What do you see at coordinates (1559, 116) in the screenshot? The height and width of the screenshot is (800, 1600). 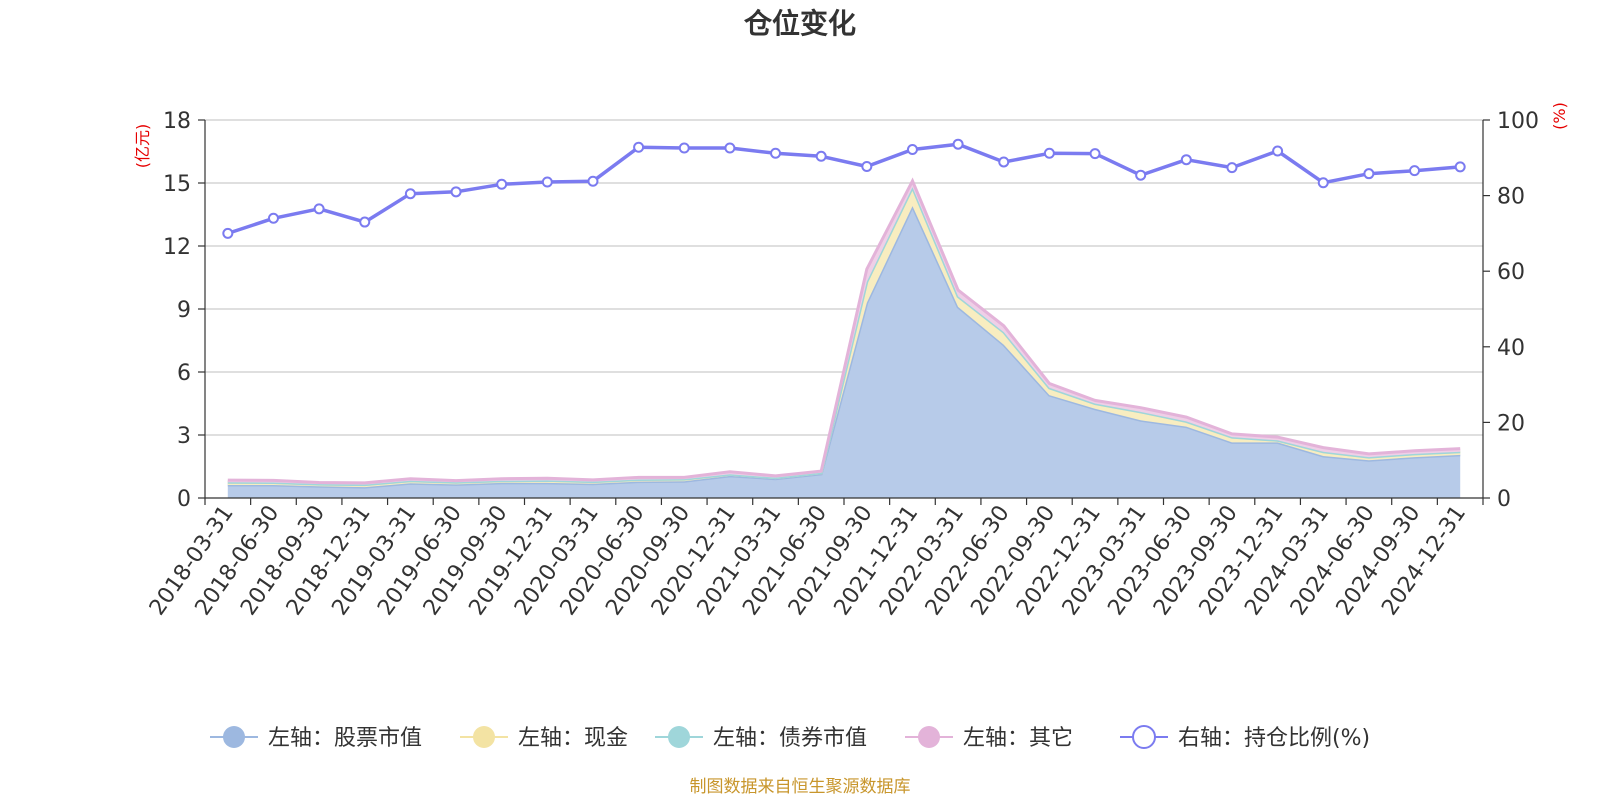 I see `right-axis-unit: (%)` at bounding box center [1559, 116].